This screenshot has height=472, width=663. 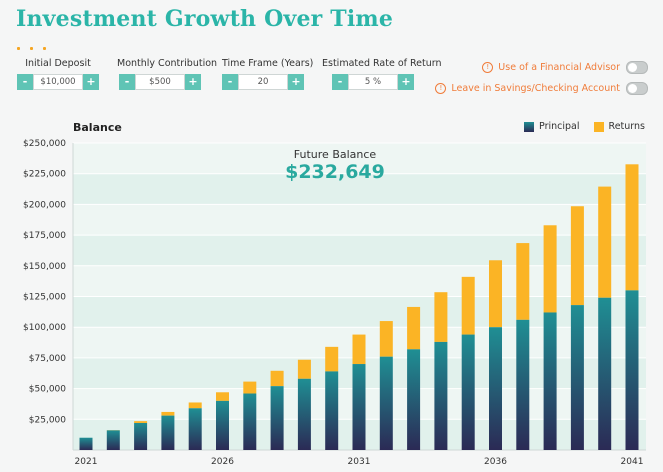 I want to click on page-title: Investment Growth Over Time, so click(x=205, y=19).